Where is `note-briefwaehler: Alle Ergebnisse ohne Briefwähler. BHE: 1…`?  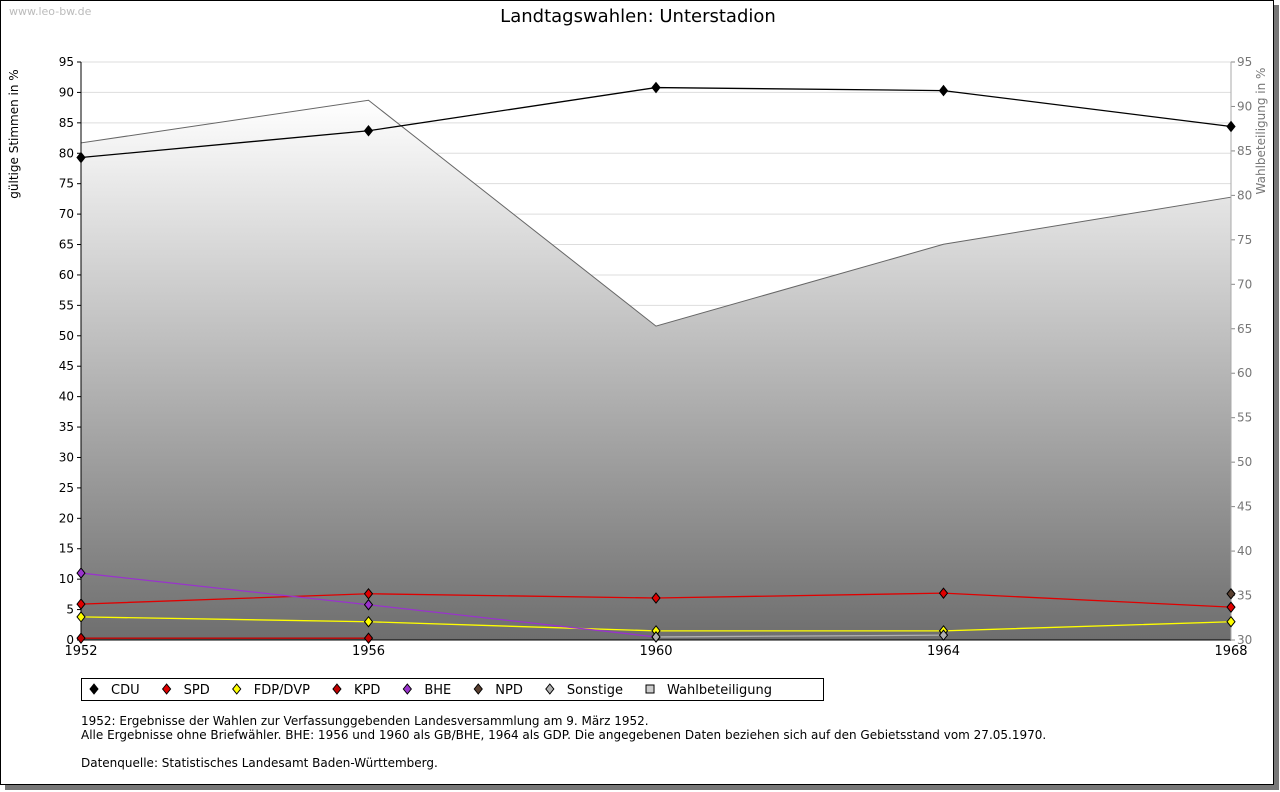 note-briefwaehler: Alle Ergebnisse ohne Briefwähler. BHE: 1… is located at coordinates (564, 735).